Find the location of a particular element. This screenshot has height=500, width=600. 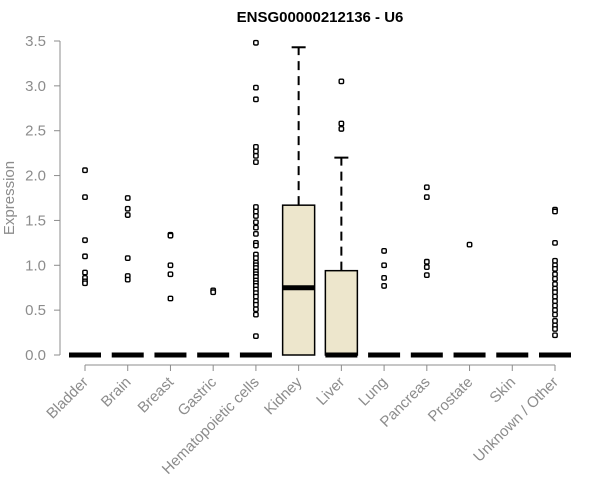

y-axis-label: Expression is located at coordinates (9, 198).